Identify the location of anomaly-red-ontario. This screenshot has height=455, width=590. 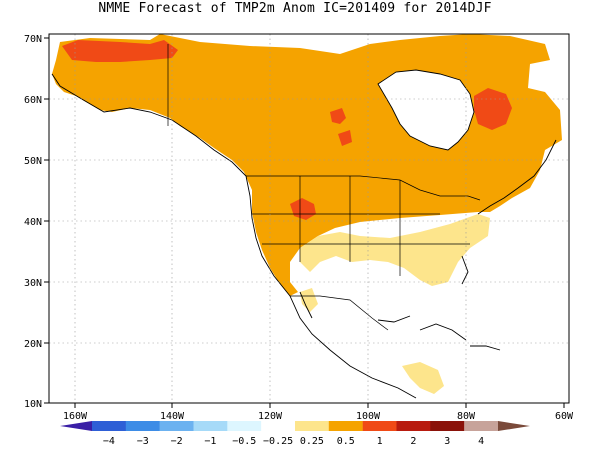
(345, 138).